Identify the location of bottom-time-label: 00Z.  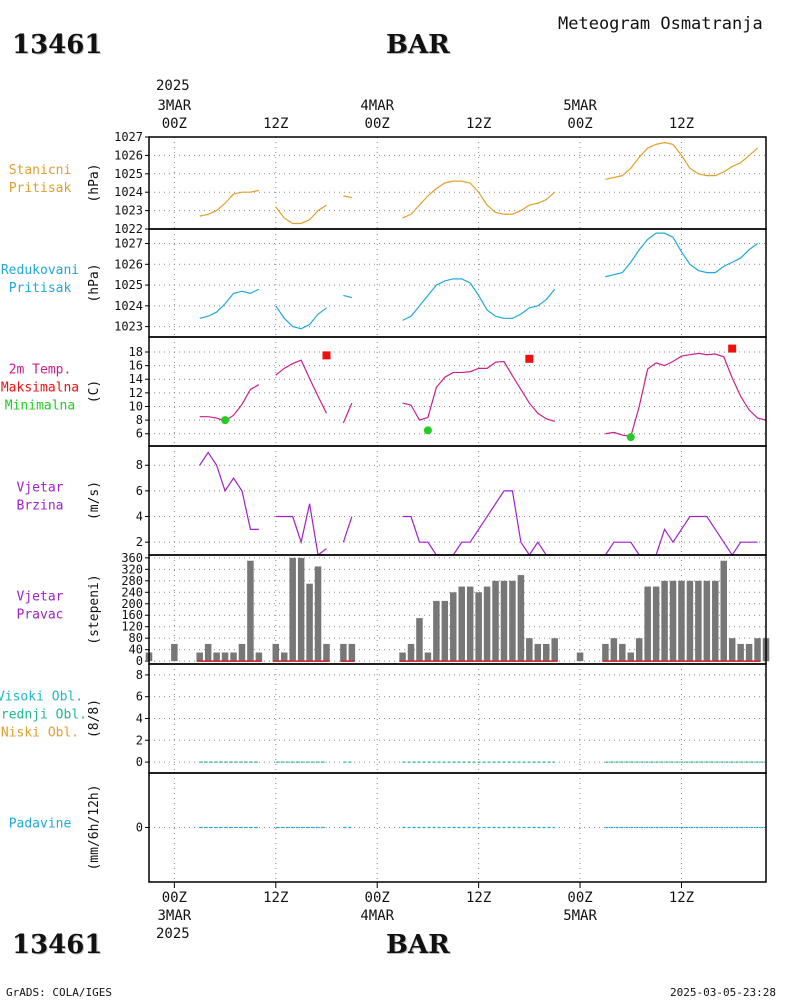
(579, 898).